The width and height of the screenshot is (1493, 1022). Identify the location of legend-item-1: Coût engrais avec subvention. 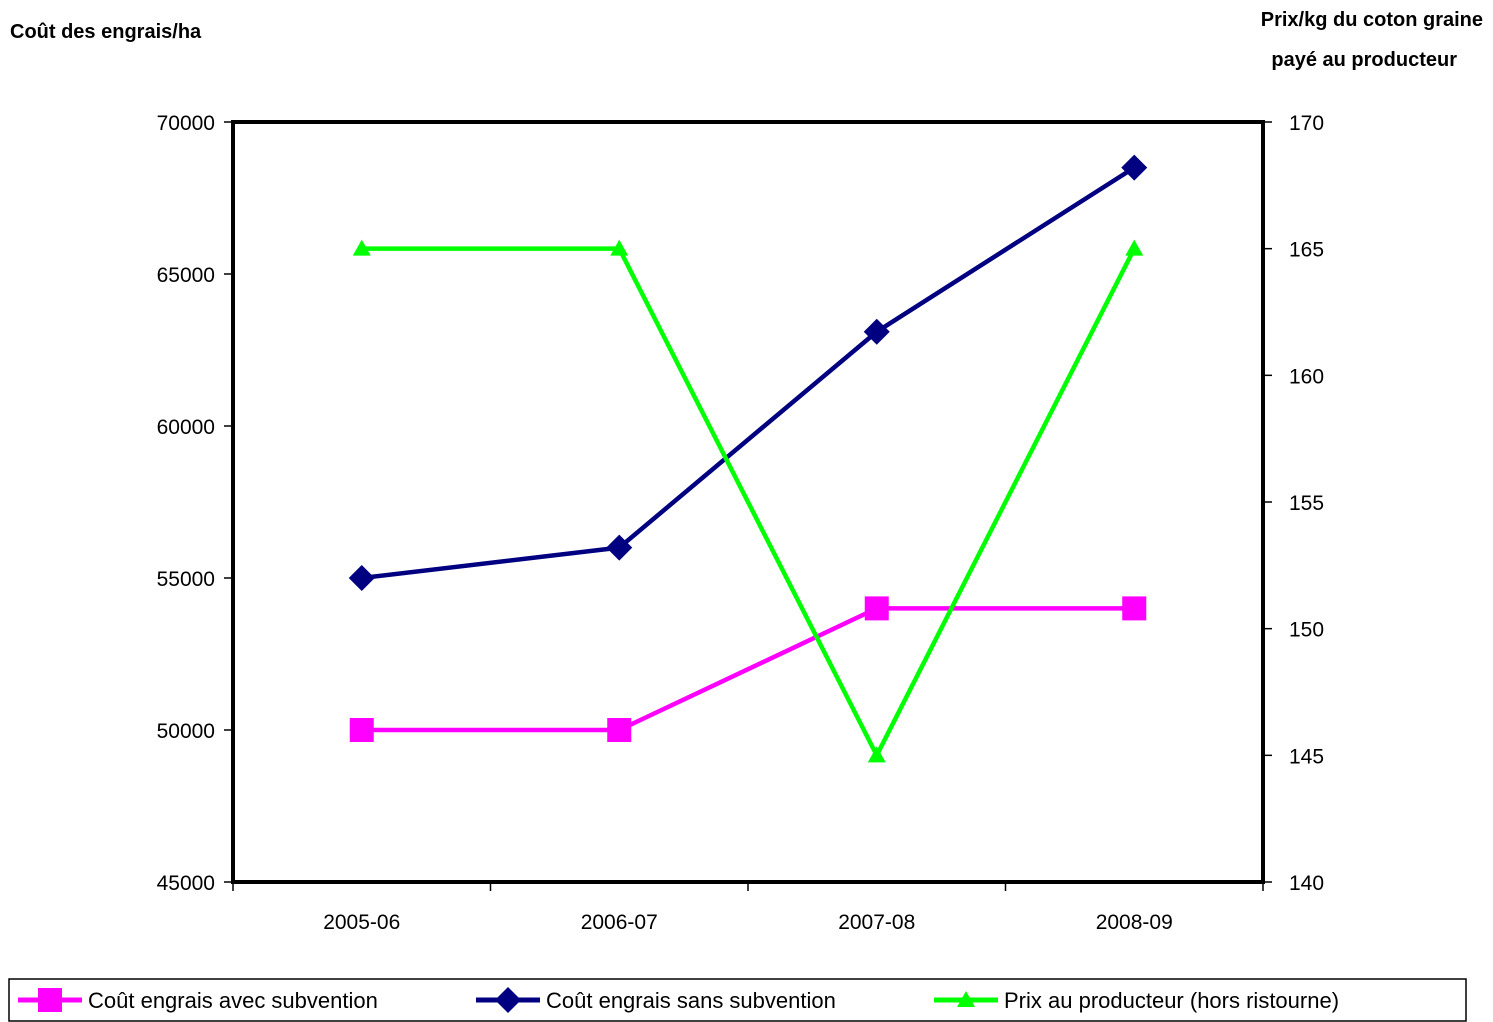
(198, 1000).